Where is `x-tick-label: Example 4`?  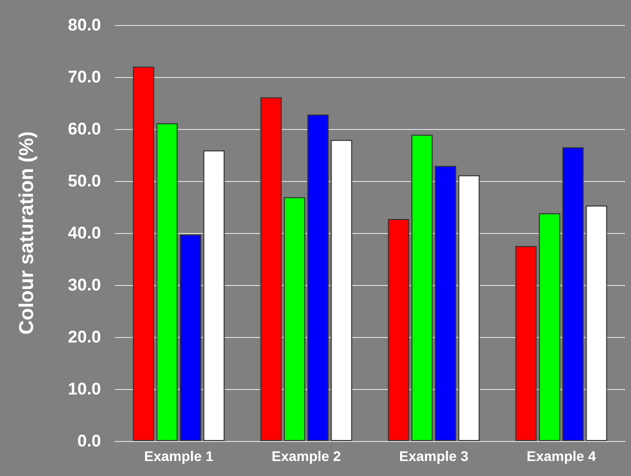 x-tick-label: Example 4 is located at coordinates (561, 456).